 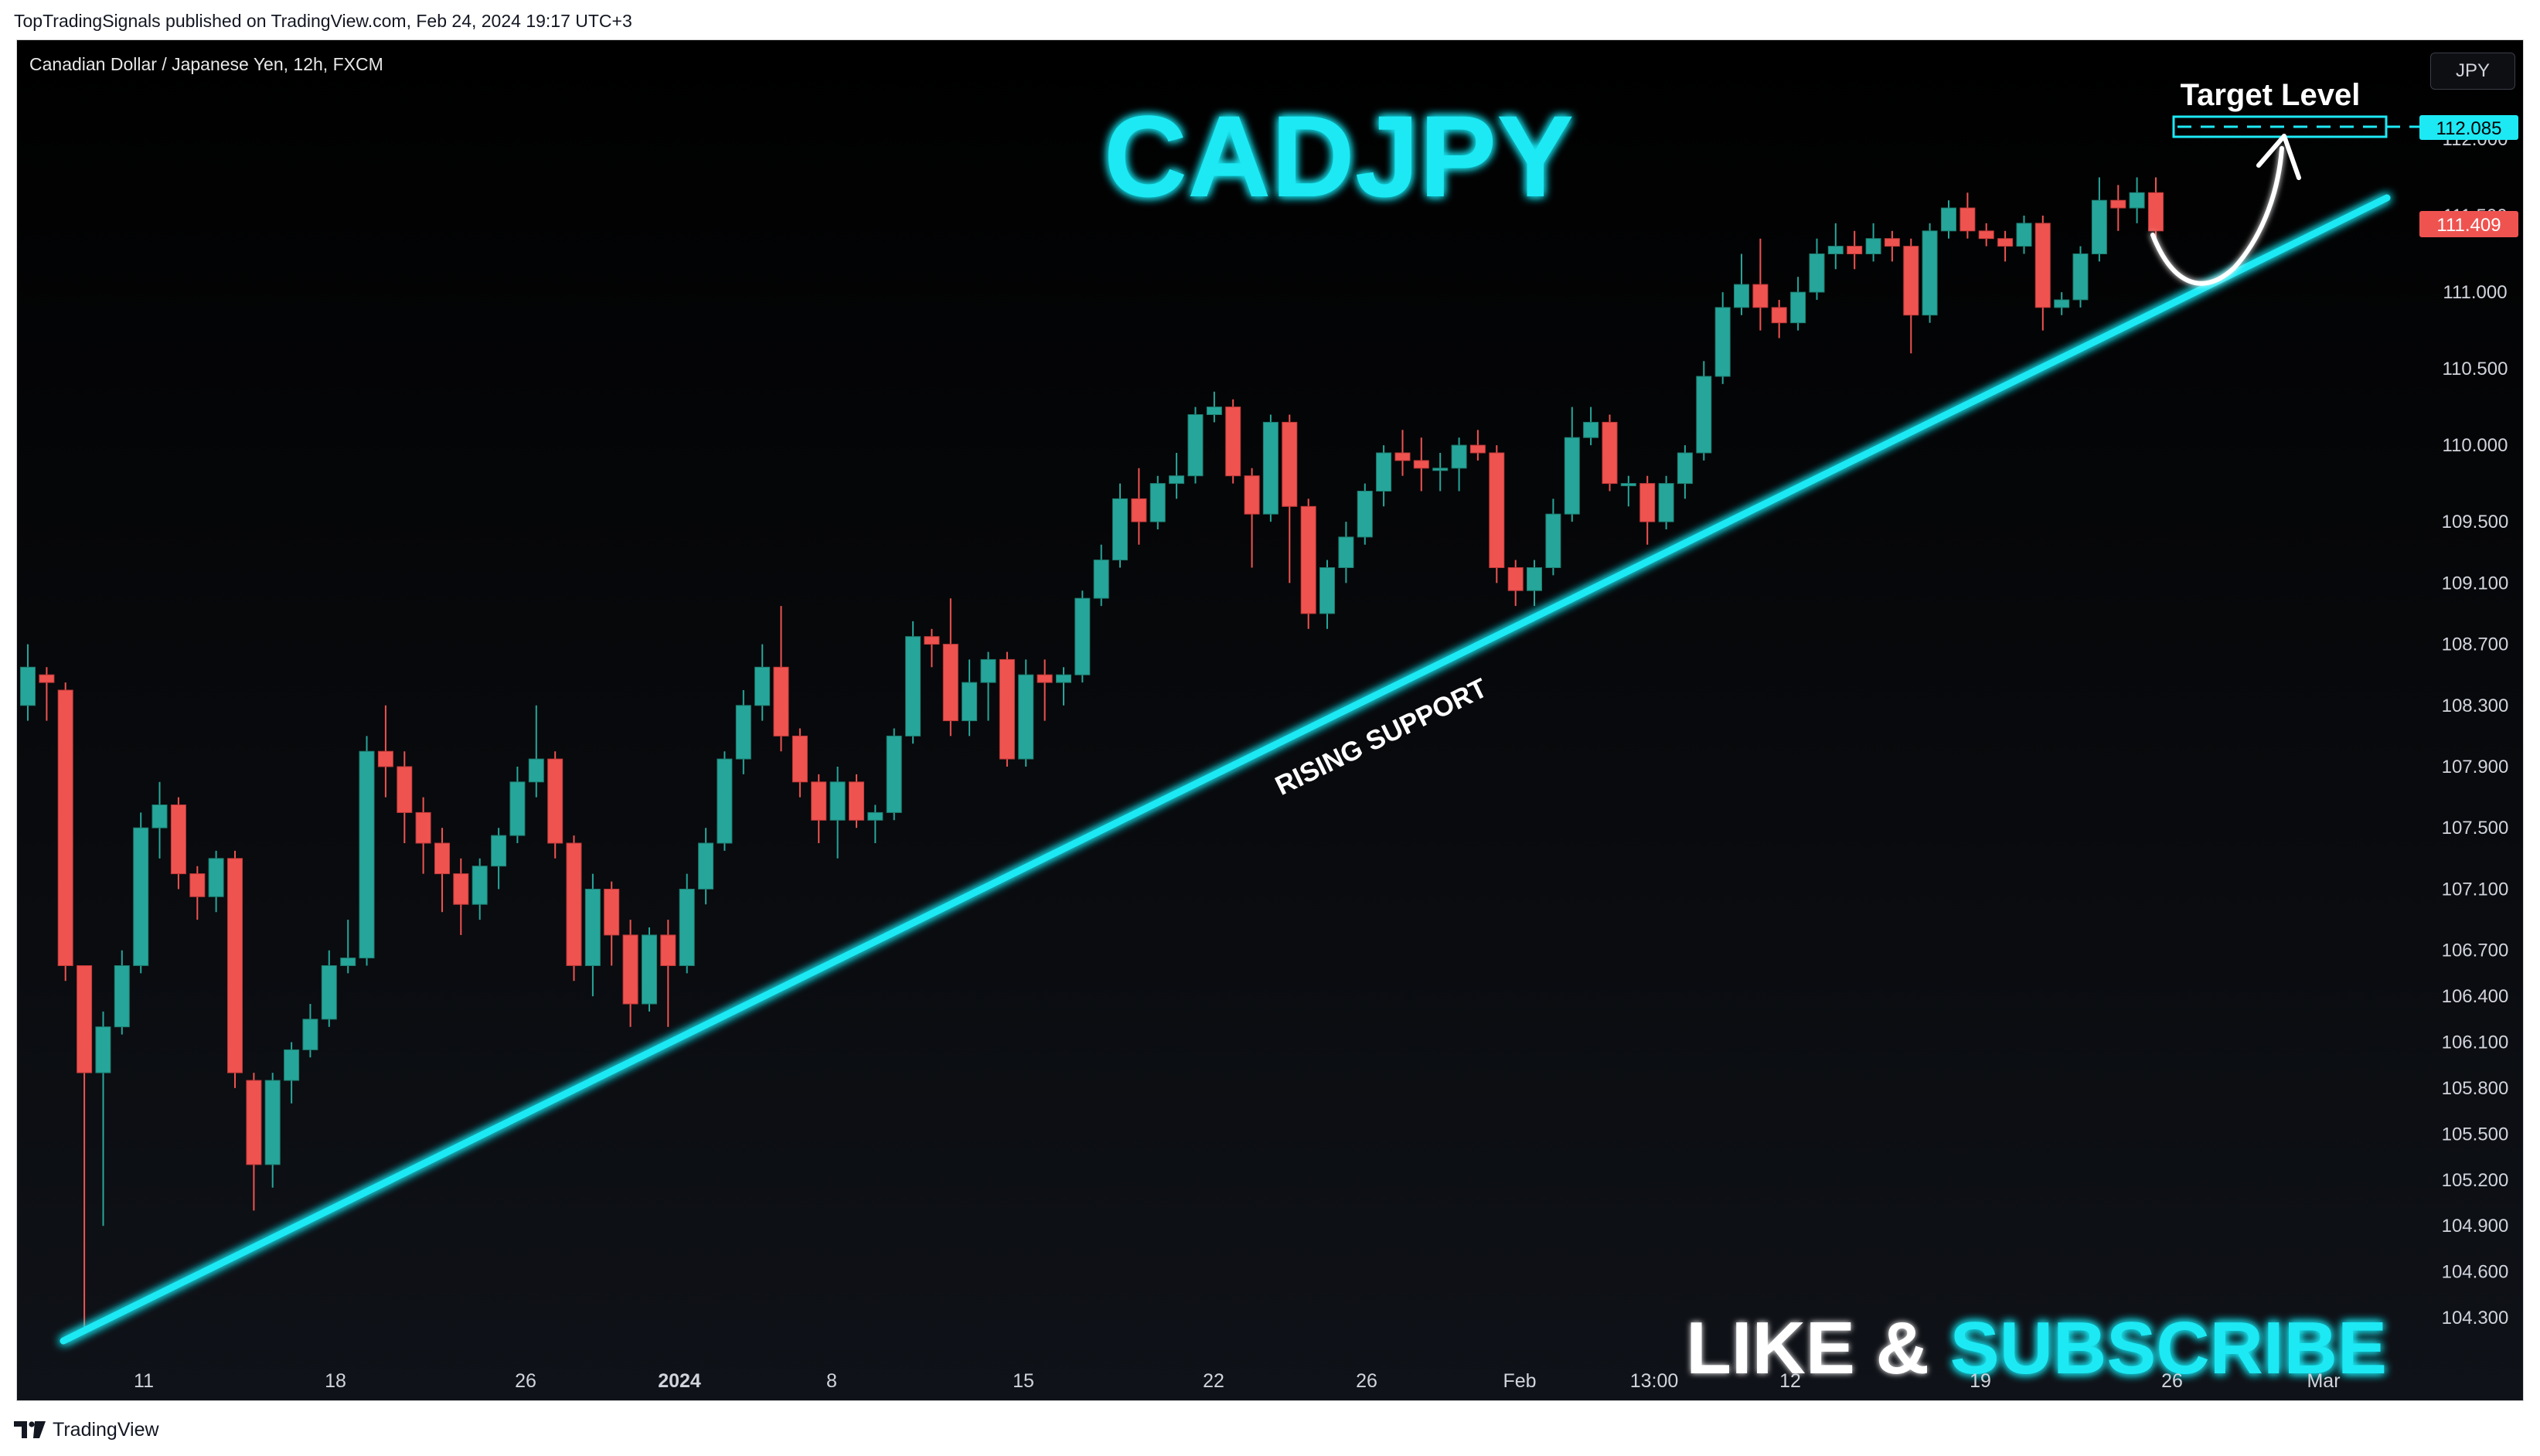 What do you see at coordinates (1214, 1381) in the screenshot?
I see `time-tick-label: 22` at bounding box center [1214, 1381].